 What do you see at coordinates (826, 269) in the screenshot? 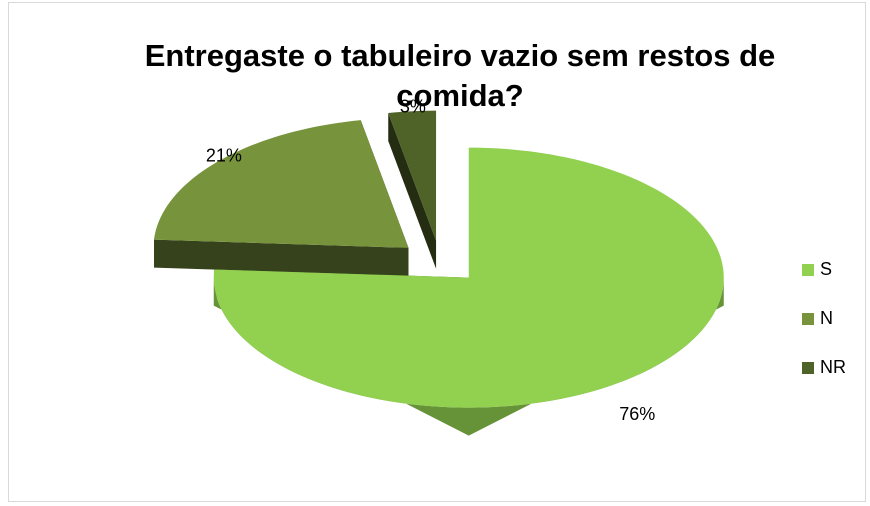
I see `legend-label: S` at bounding box center [826, 269].